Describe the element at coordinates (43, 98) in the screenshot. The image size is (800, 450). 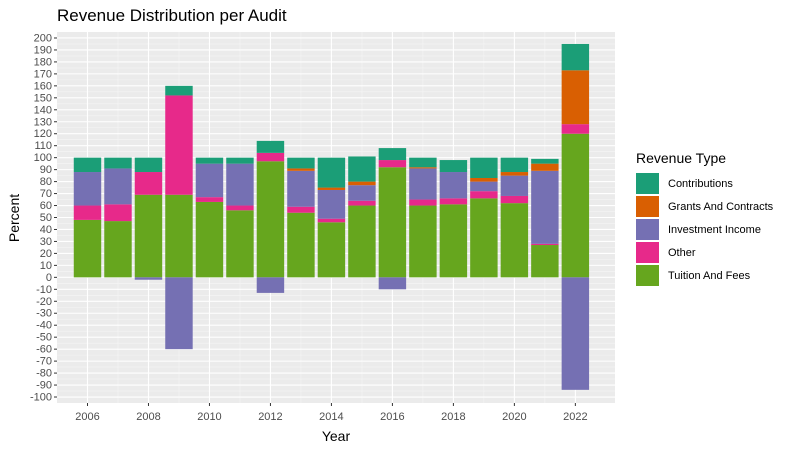
I see `y-tick-label: 150` at that location.